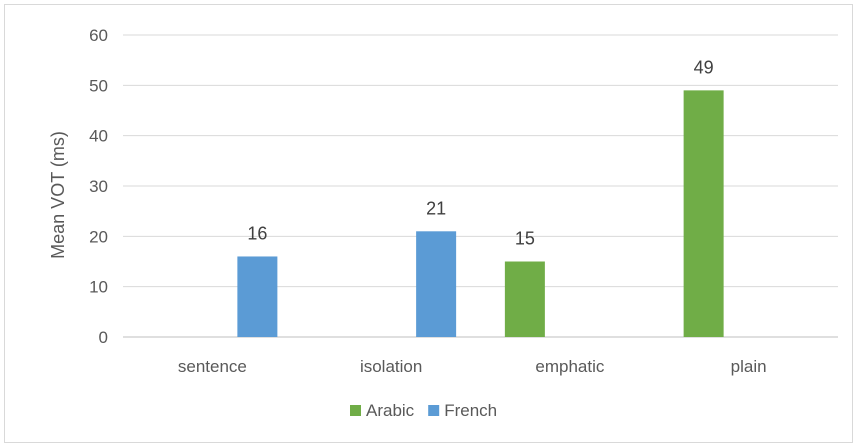 The height and width of the screenshot is (448, 858). What do you see at coordinates (391, 366) in the screenshot?
I see `x-category-label: isolation` at bounding box center [391, 366].